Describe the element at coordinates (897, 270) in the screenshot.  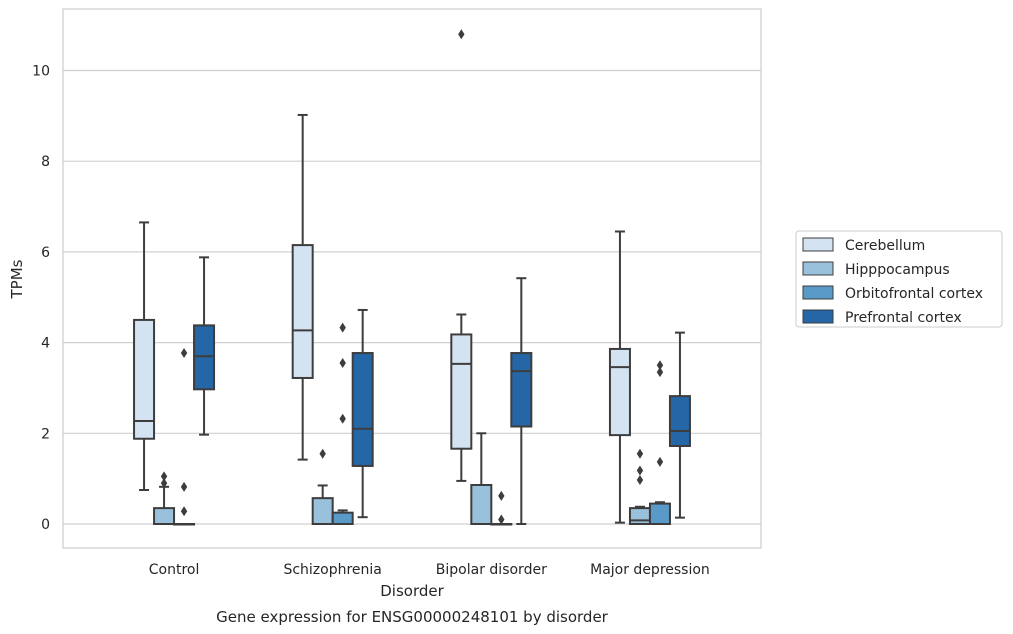
I see `legend-label: Hipppocampus` at that location.